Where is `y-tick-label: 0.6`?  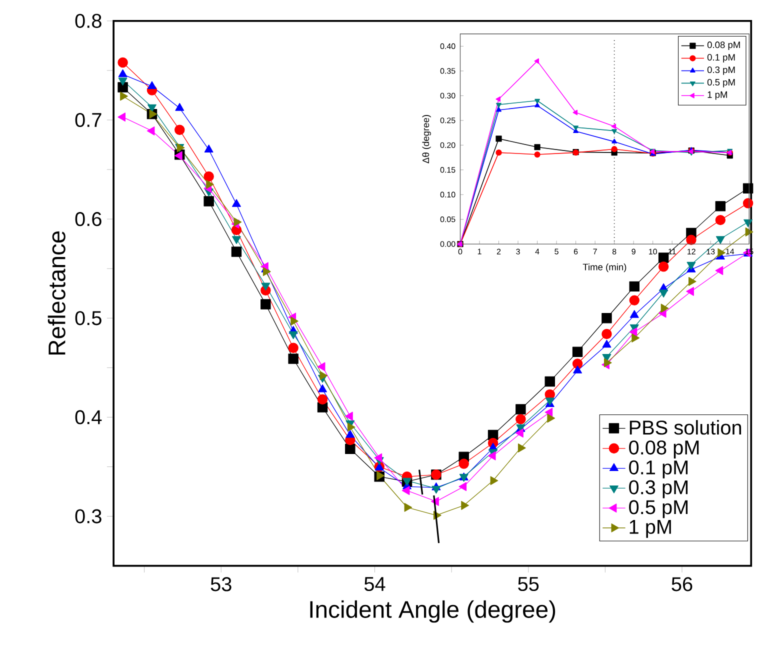 y-tick-label: 0.6 is located at coordinates (88, 219).